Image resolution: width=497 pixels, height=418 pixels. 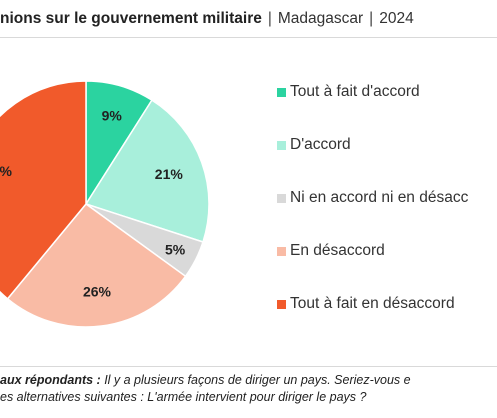 What do you see at coordinates (248, 366) in the screenshot?
I see `bottom-divider` at bounding box center [248, 366].